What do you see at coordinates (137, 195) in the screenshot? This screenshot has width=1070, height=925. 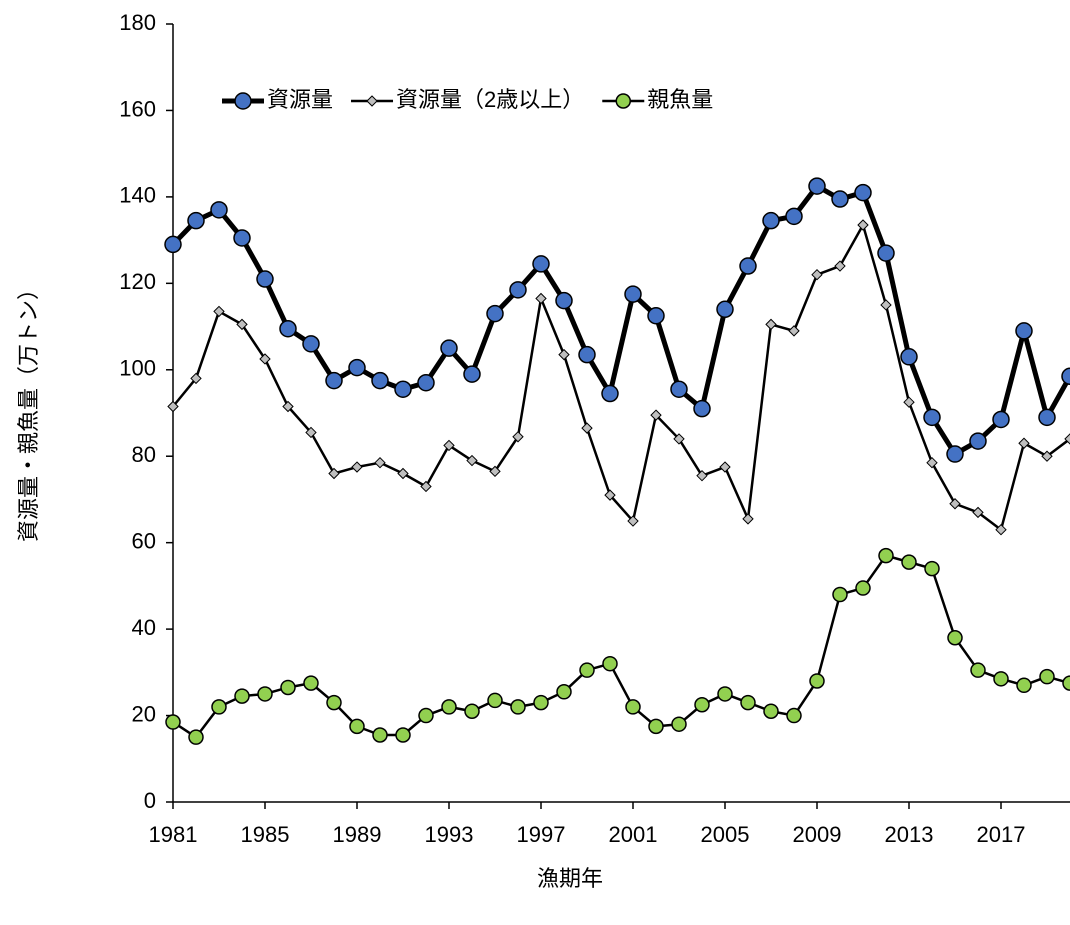 I see `y-tick-label: 140` at bounding box center [137, 195].